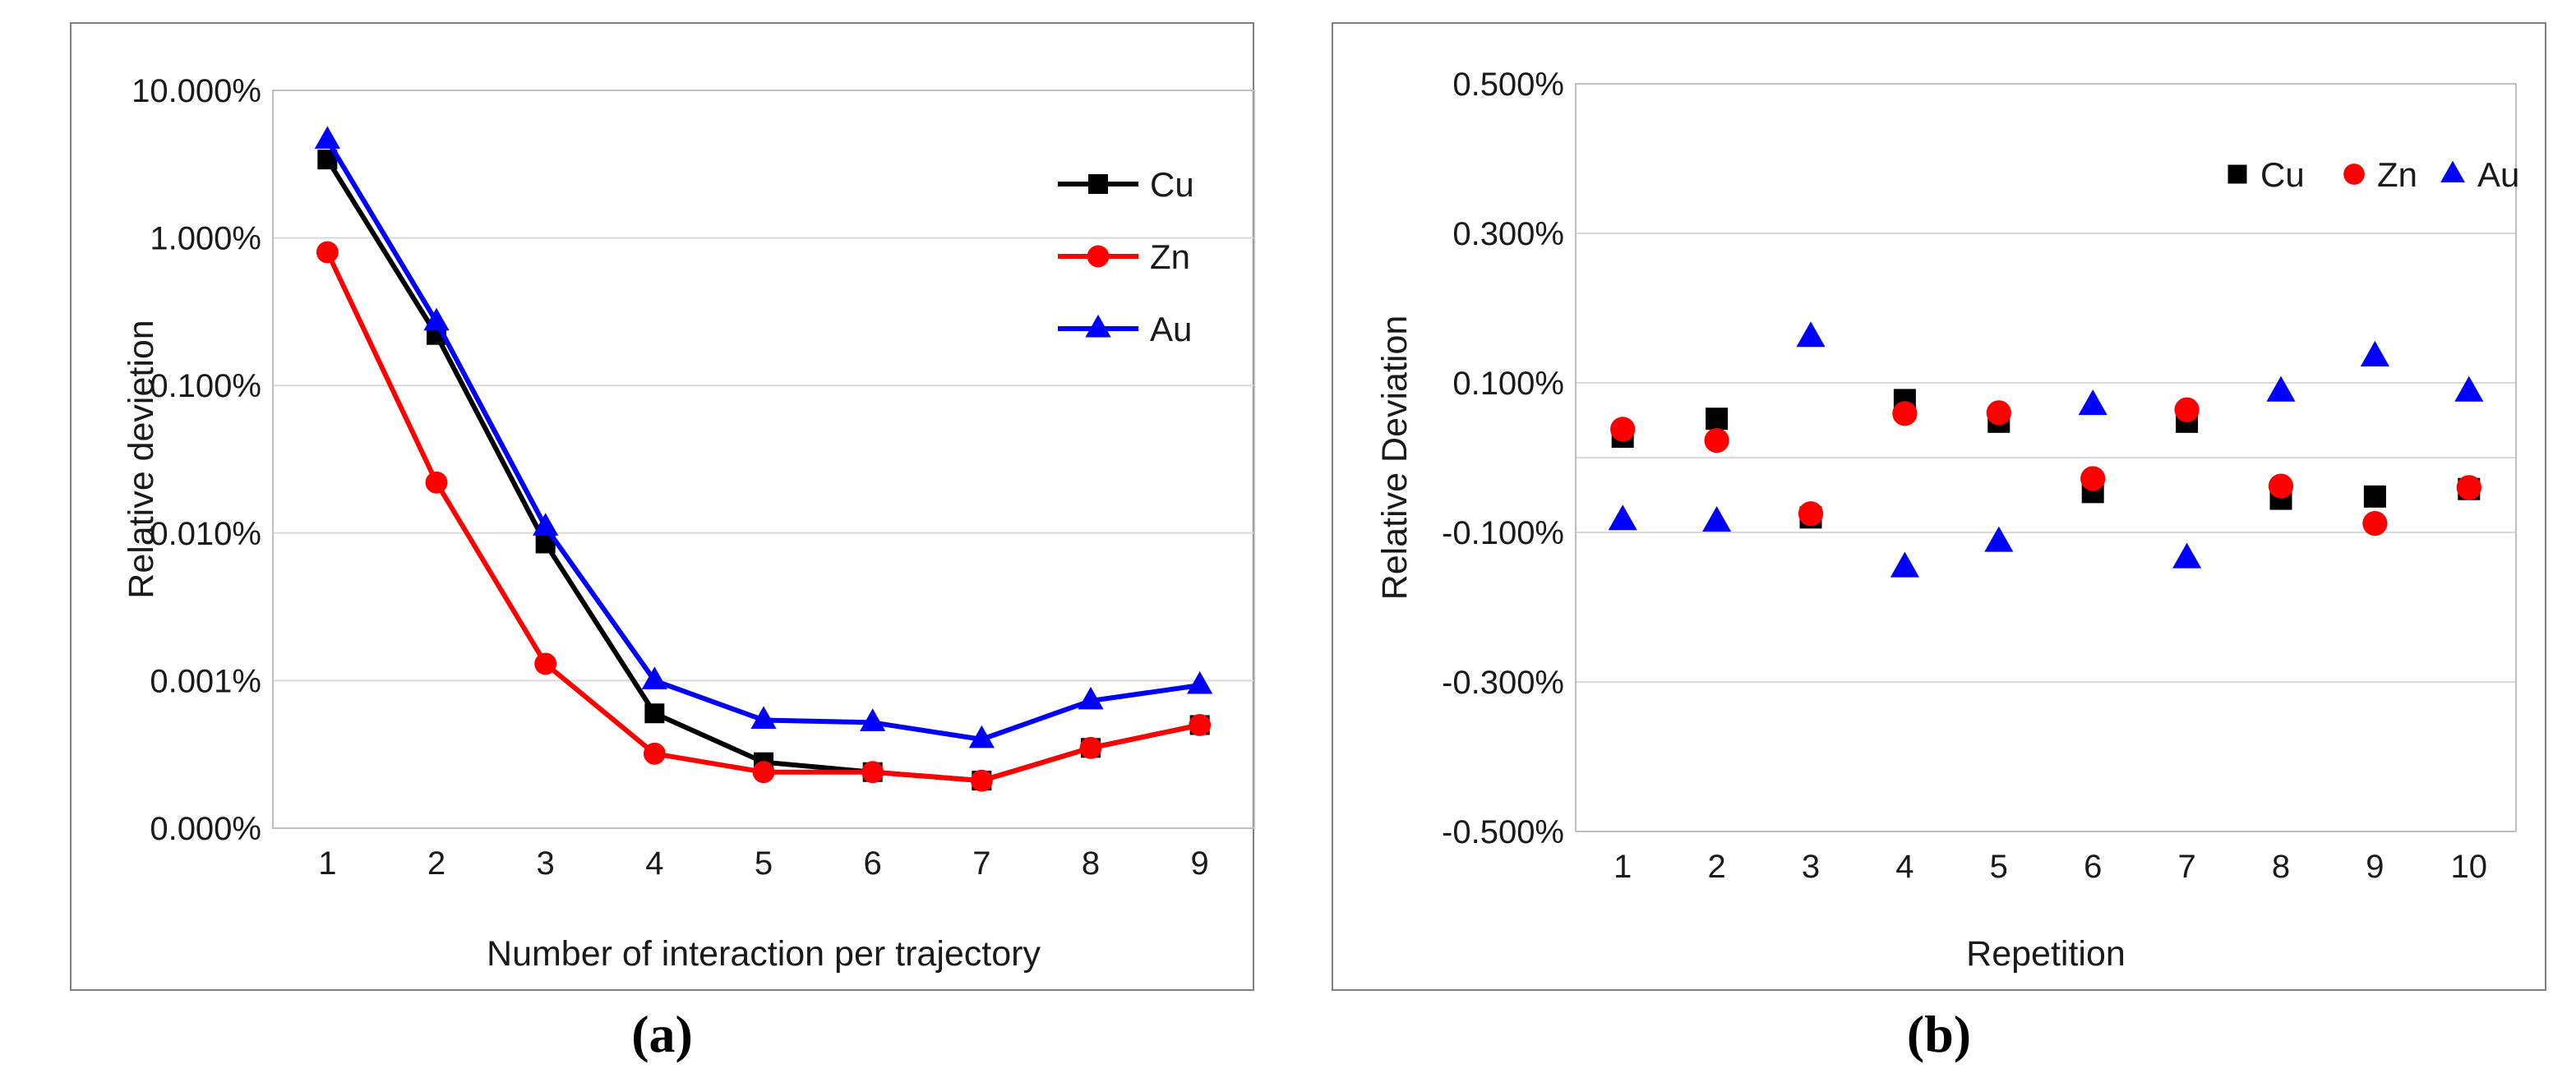  I want to click on y-tick-label: 0.000%, so click(205, 829).